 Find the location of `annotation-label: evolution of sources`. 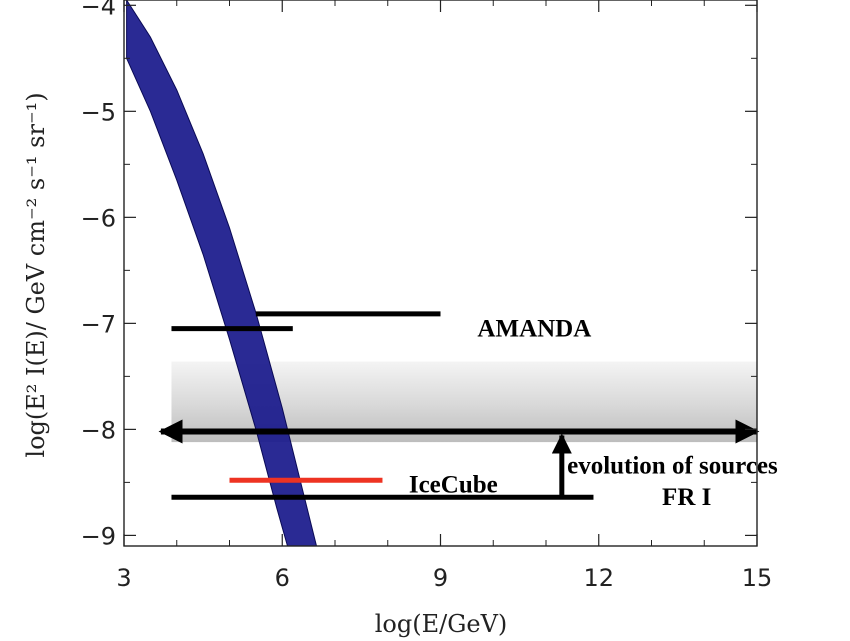

annotation-label: evolution of sources is located at coordinates (672, 465).